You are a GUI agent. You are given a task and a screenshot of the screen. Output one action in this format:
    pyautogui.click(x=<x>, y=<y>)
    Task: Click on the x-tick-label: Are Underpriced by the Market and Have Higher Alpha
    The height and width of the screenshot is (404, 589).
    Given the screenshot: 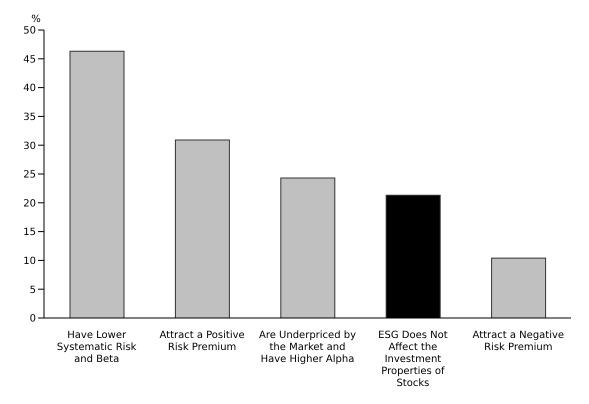 What is the action you would take?
    pyautogui.click(x=307, y=347)
    